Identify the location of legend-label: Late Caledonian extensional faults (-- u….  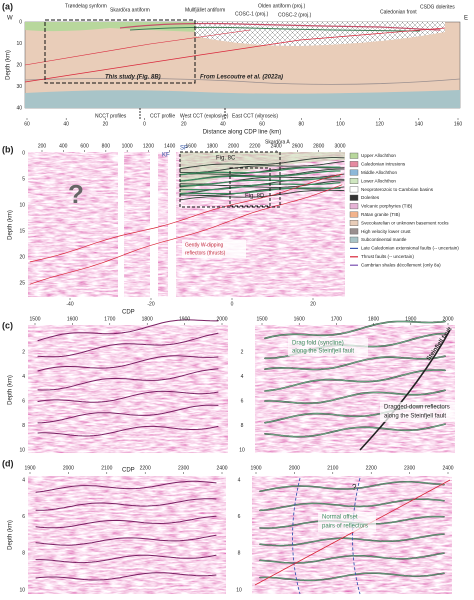
(410, 248).